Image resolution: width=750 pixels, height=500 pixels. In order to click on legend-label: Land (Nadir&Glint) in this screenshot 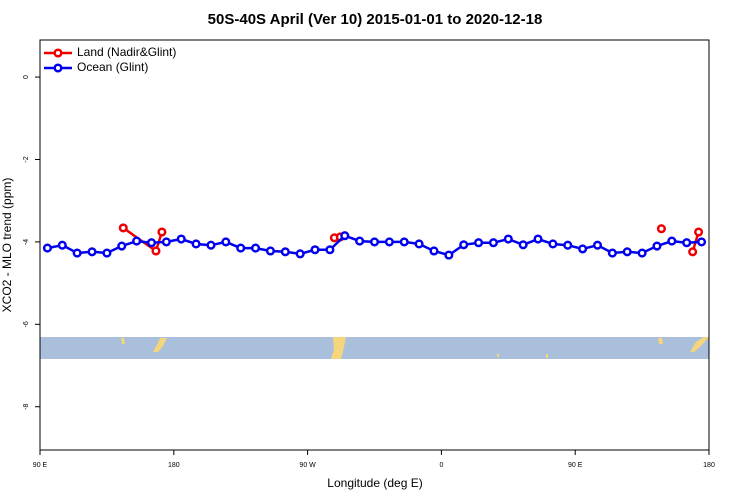, I will do `click(126, 52)`.